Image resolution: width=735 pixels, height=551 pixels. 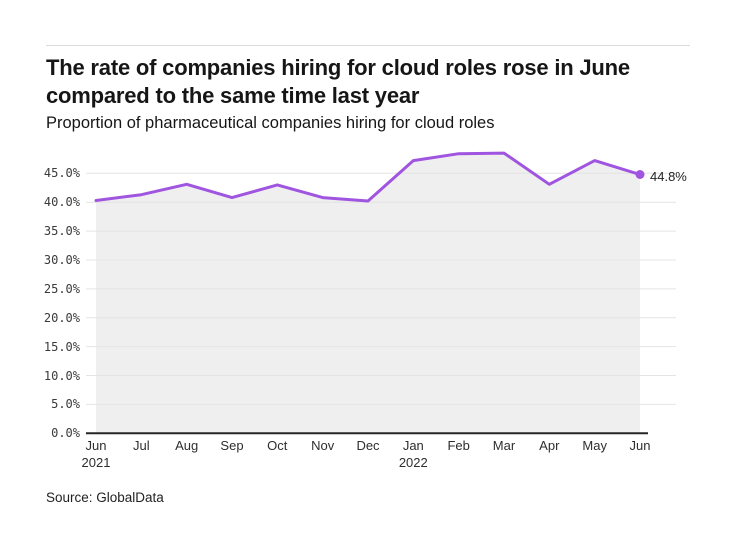 I want to click on x-tick-label: Dec, so click(x=368, y=445).